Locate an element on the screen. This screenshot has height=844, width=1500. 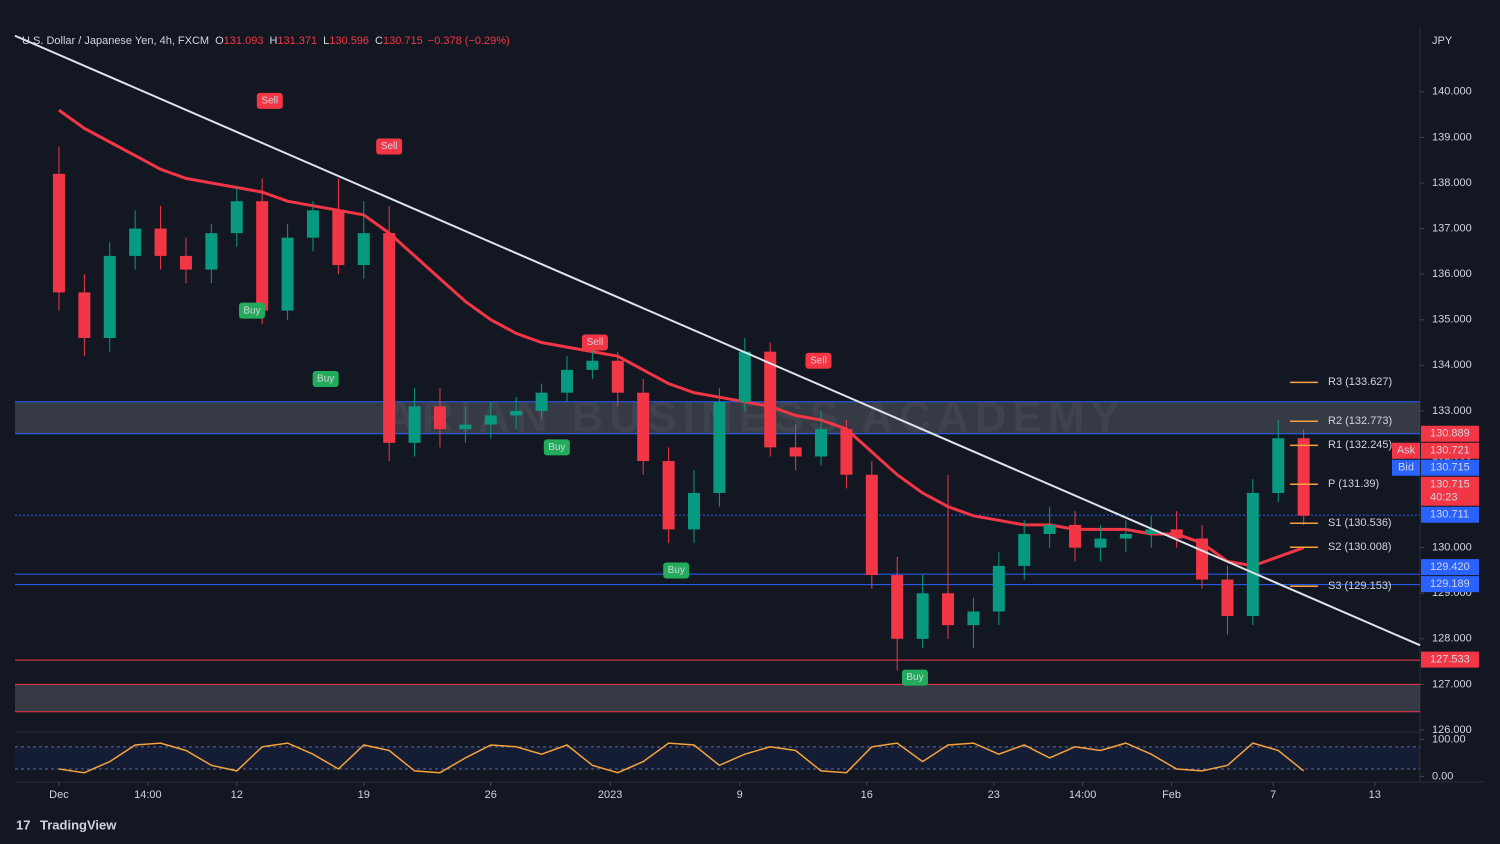
x-tick-label: 9 is located at coordinates (740, 795).